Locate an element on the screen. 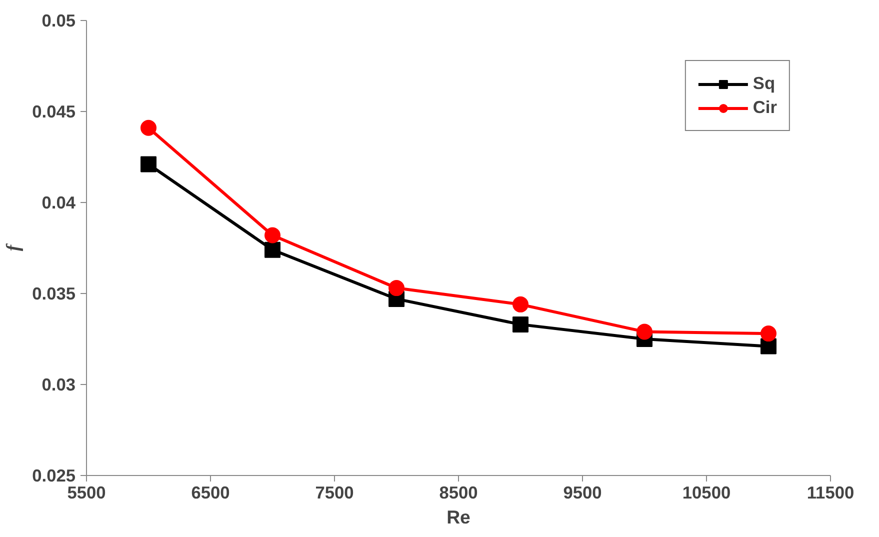 Image resolution: width=879 pixels, height=537 pixels. legend-label: Sq is located at coordinates (764, 83).